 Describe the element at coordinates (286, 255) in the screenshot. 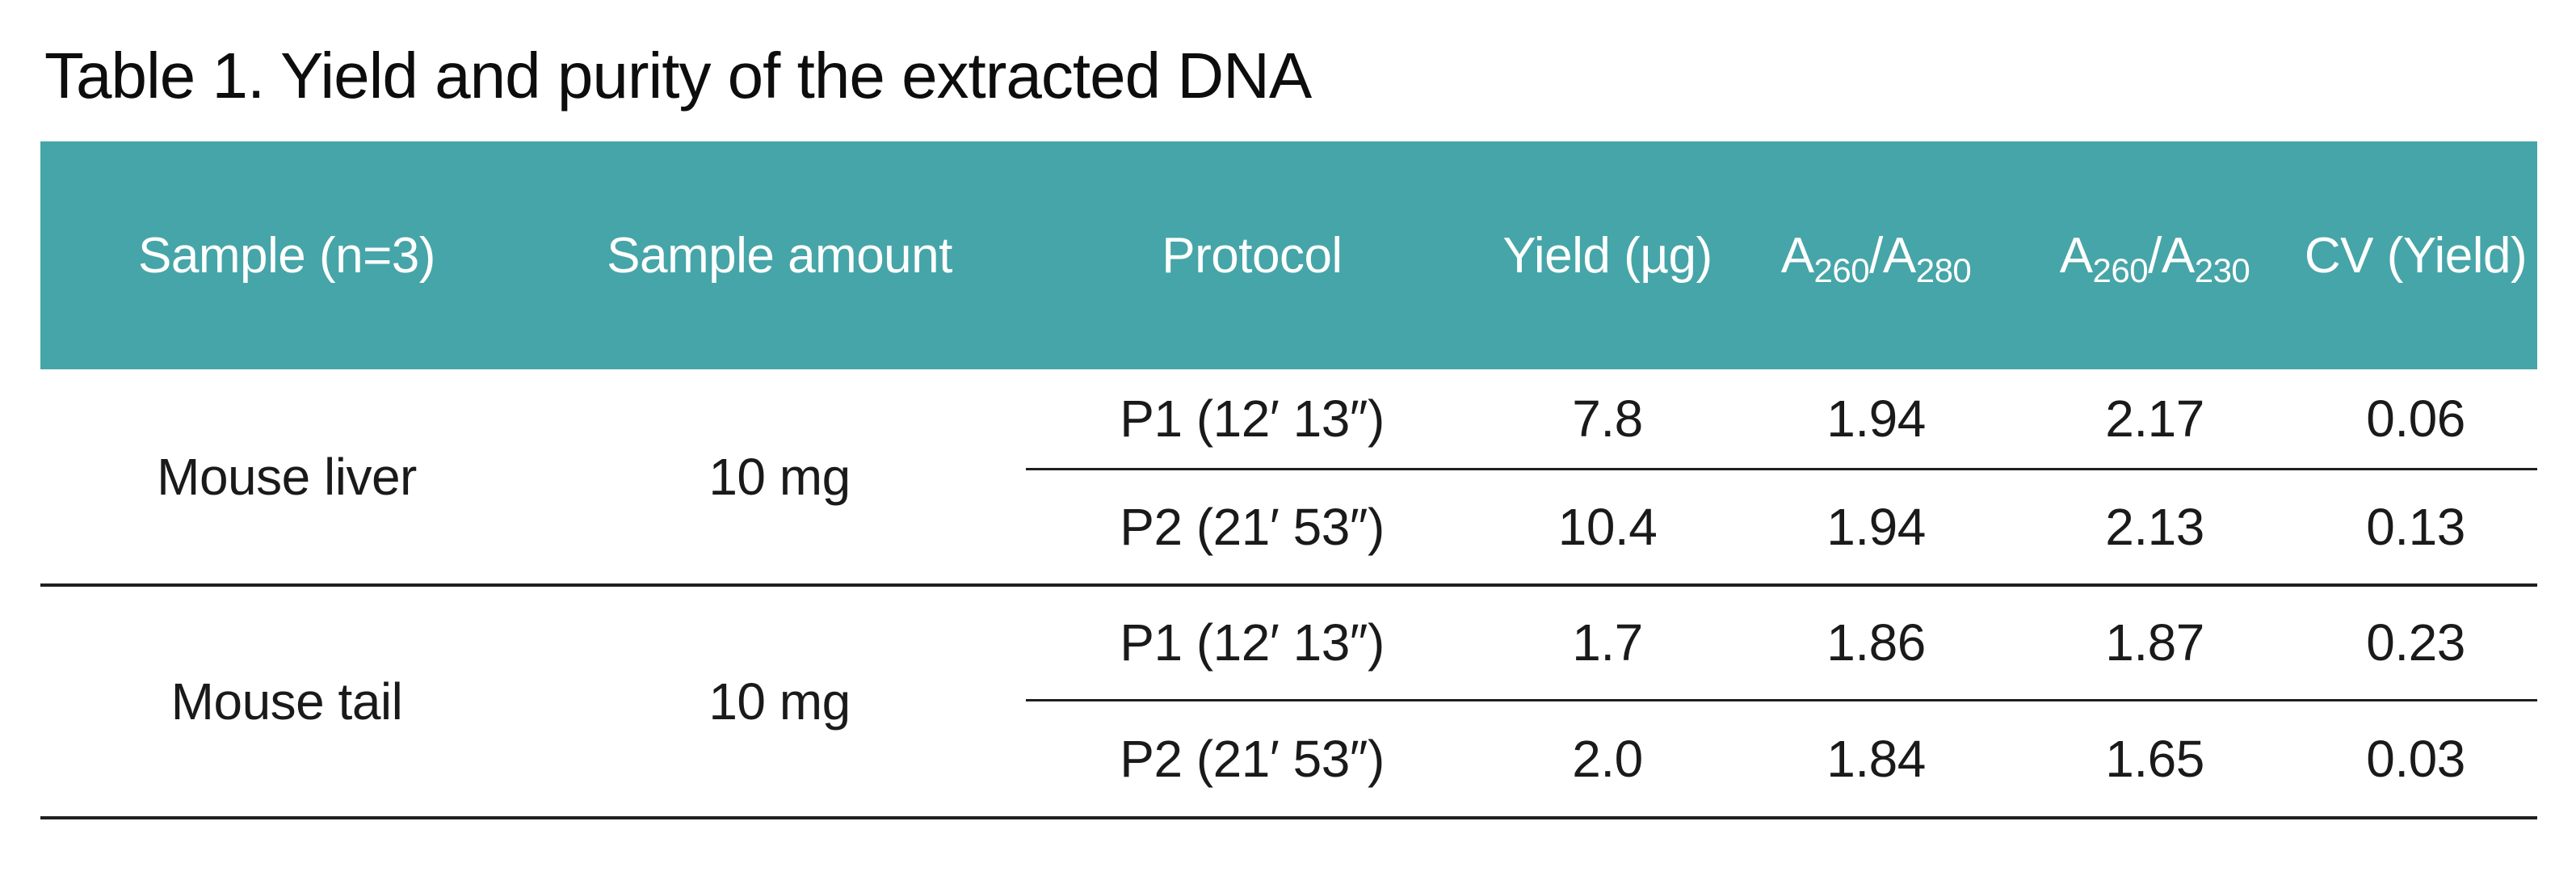

I see `col-header-sample: Sample (n=3)` at that location.